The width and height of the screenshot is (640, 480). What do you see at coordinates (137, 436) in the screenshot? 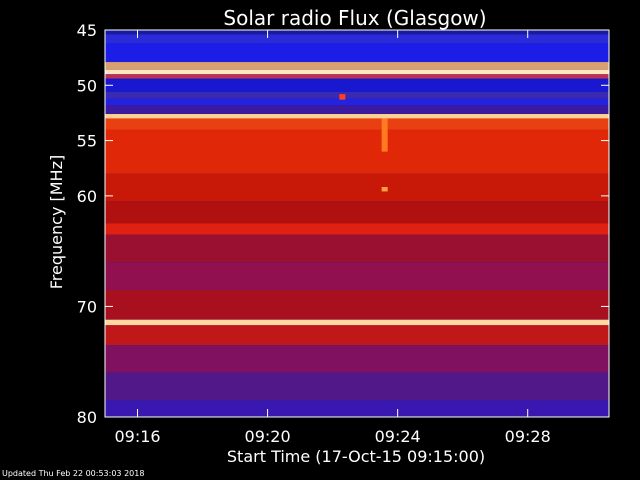
I see `x-tick-label: 09:16` at bounding box center [137, 436].